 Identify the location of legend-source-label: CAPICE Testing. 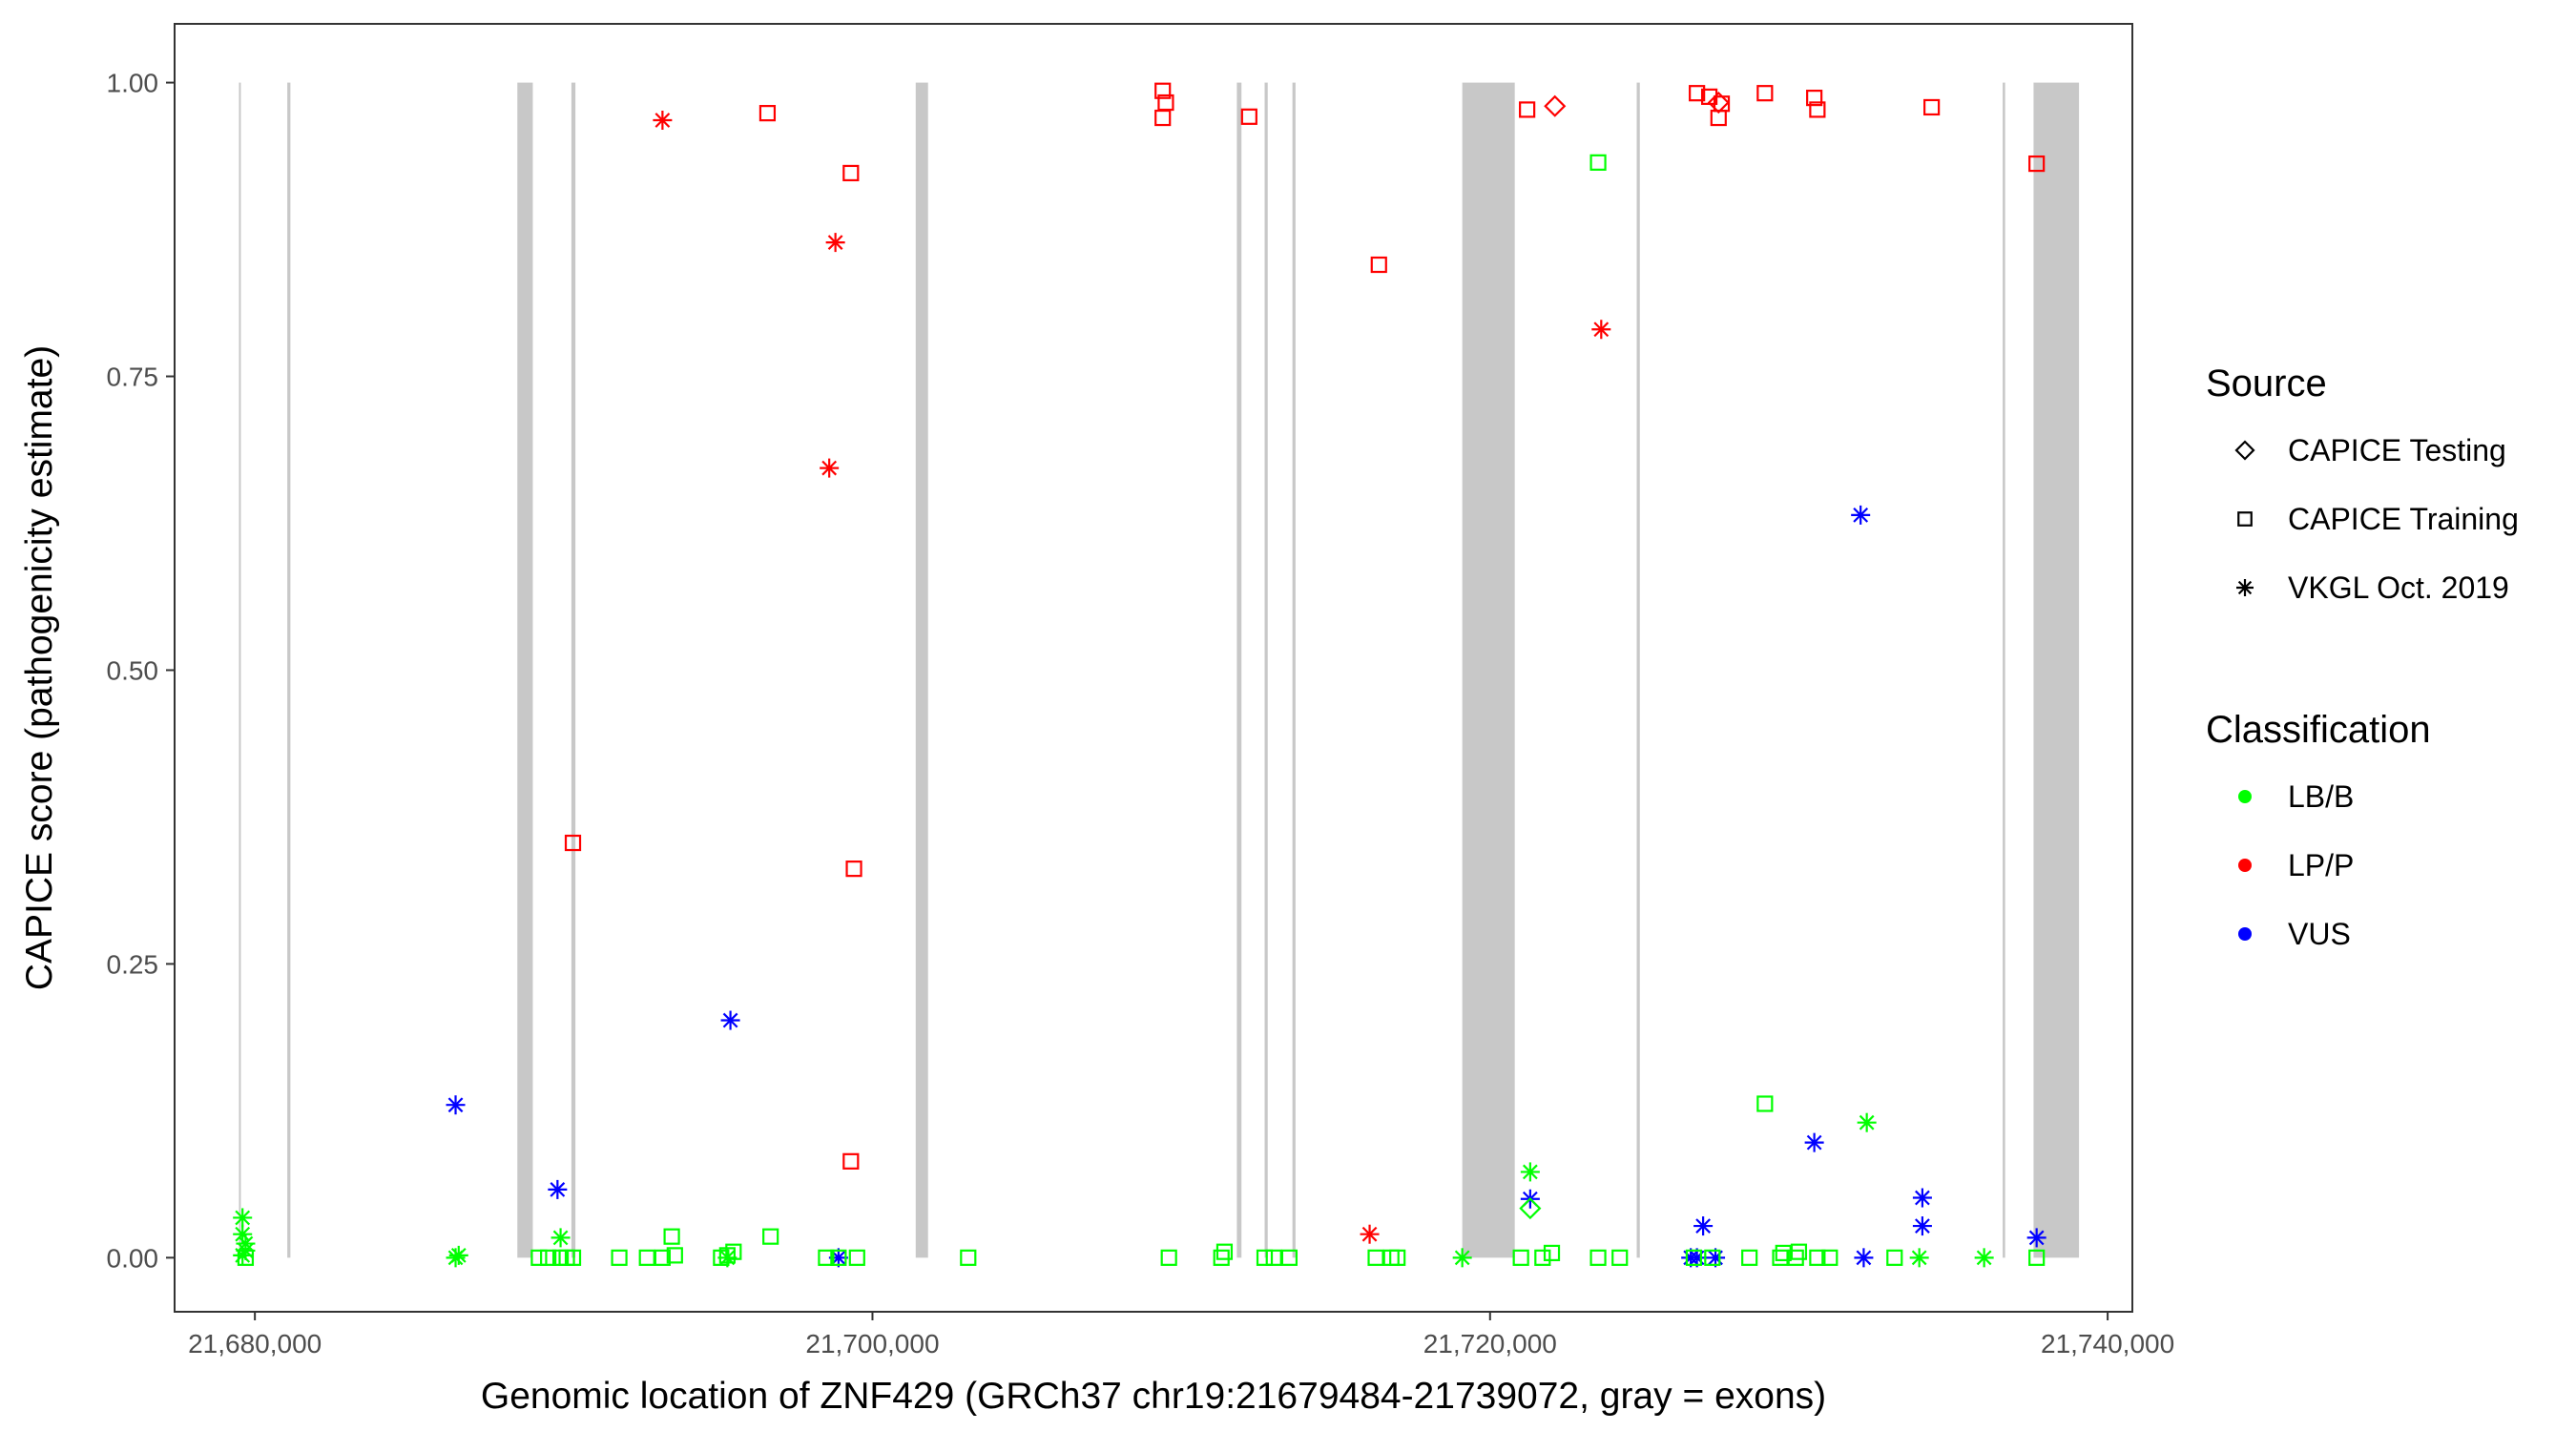
(2397, 450).